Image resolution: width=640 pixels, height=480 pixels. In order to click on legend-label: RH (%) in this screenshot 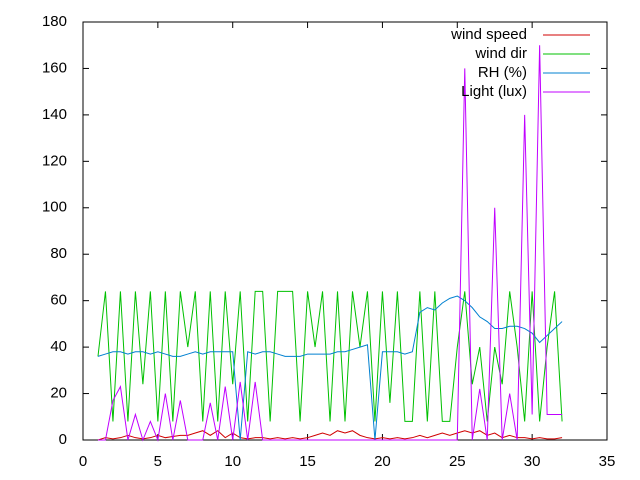, I will do `click(502, 72)`.